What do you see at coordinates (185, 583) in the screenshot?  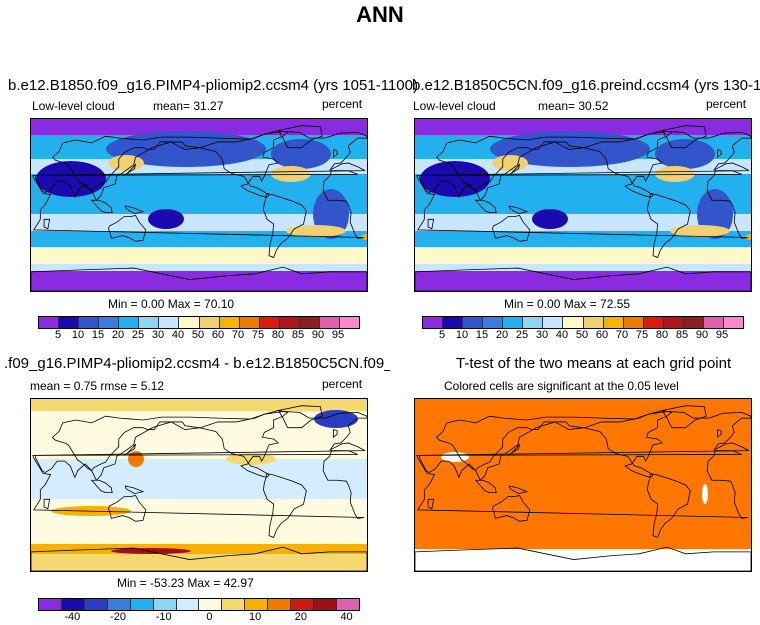 I see `panel3-range: Min = -53.23 Max = 42.97` at bounding box center [185, 583].